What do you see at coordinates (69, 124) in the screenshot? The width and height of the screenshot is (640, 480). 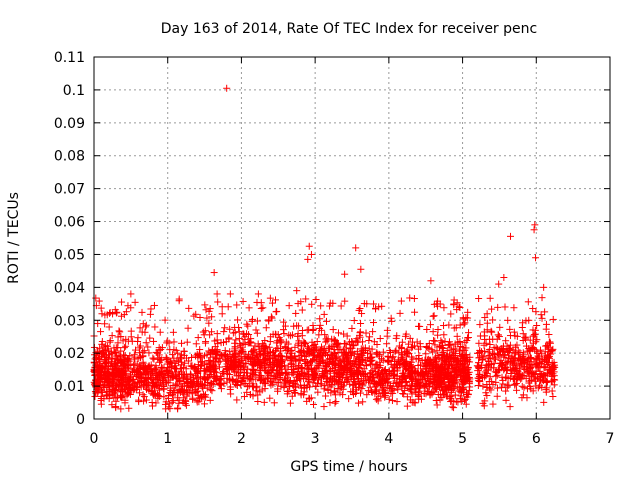 I see `y-tick-label: 0.09` at bounding box center [69, 124].